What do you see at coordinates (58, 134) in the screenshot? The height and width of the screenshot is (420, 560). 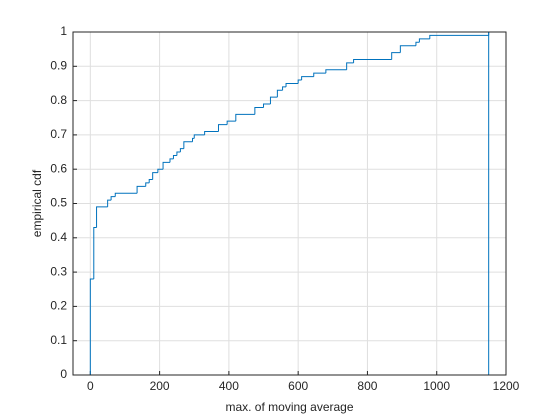 I see `y-tick-label: 0.7` at bounding box center [58, 134].